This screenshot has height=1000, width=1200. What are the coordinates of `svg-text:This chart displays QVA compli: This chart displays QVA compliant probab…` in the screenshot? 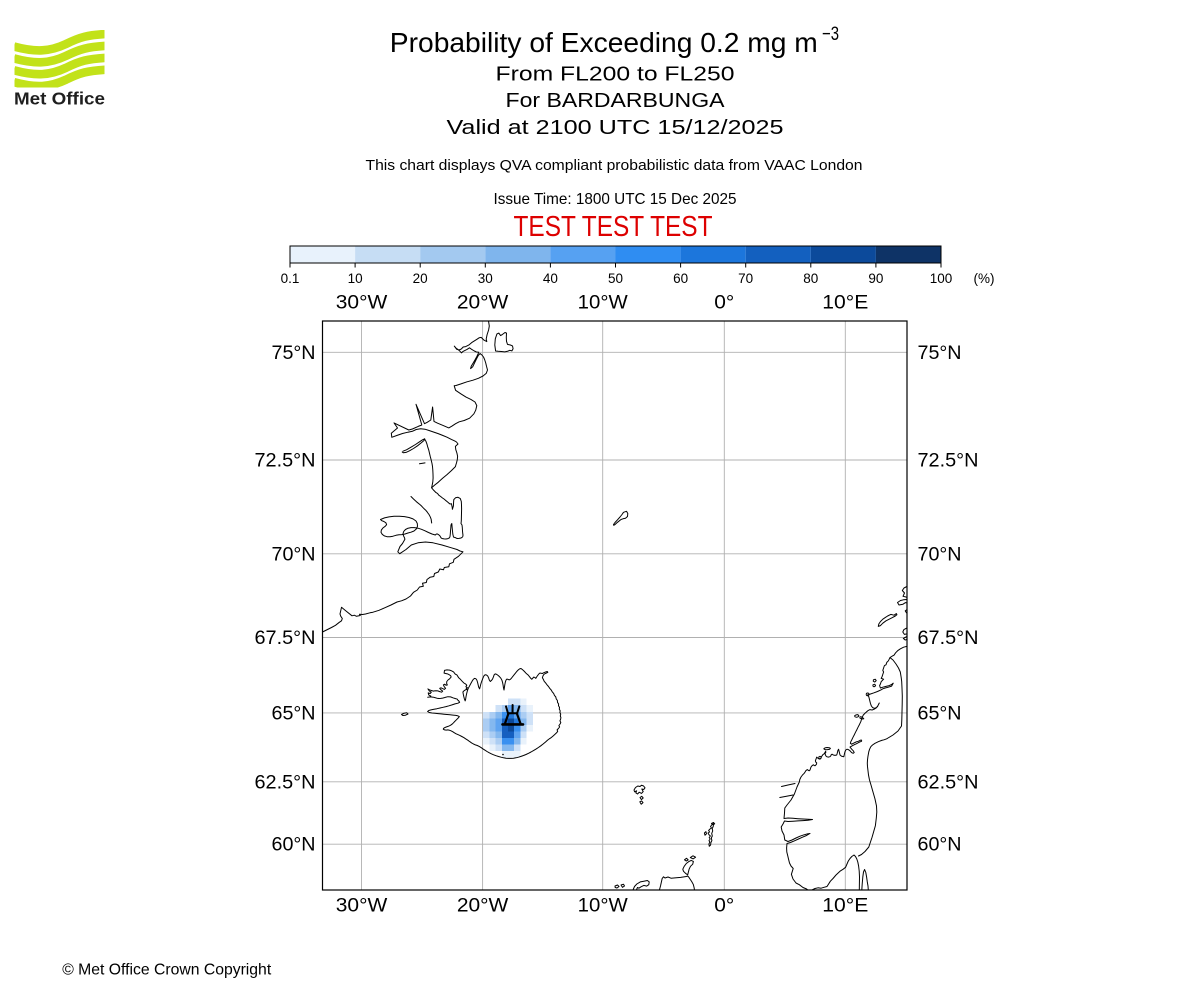 It's located at (614, 165).